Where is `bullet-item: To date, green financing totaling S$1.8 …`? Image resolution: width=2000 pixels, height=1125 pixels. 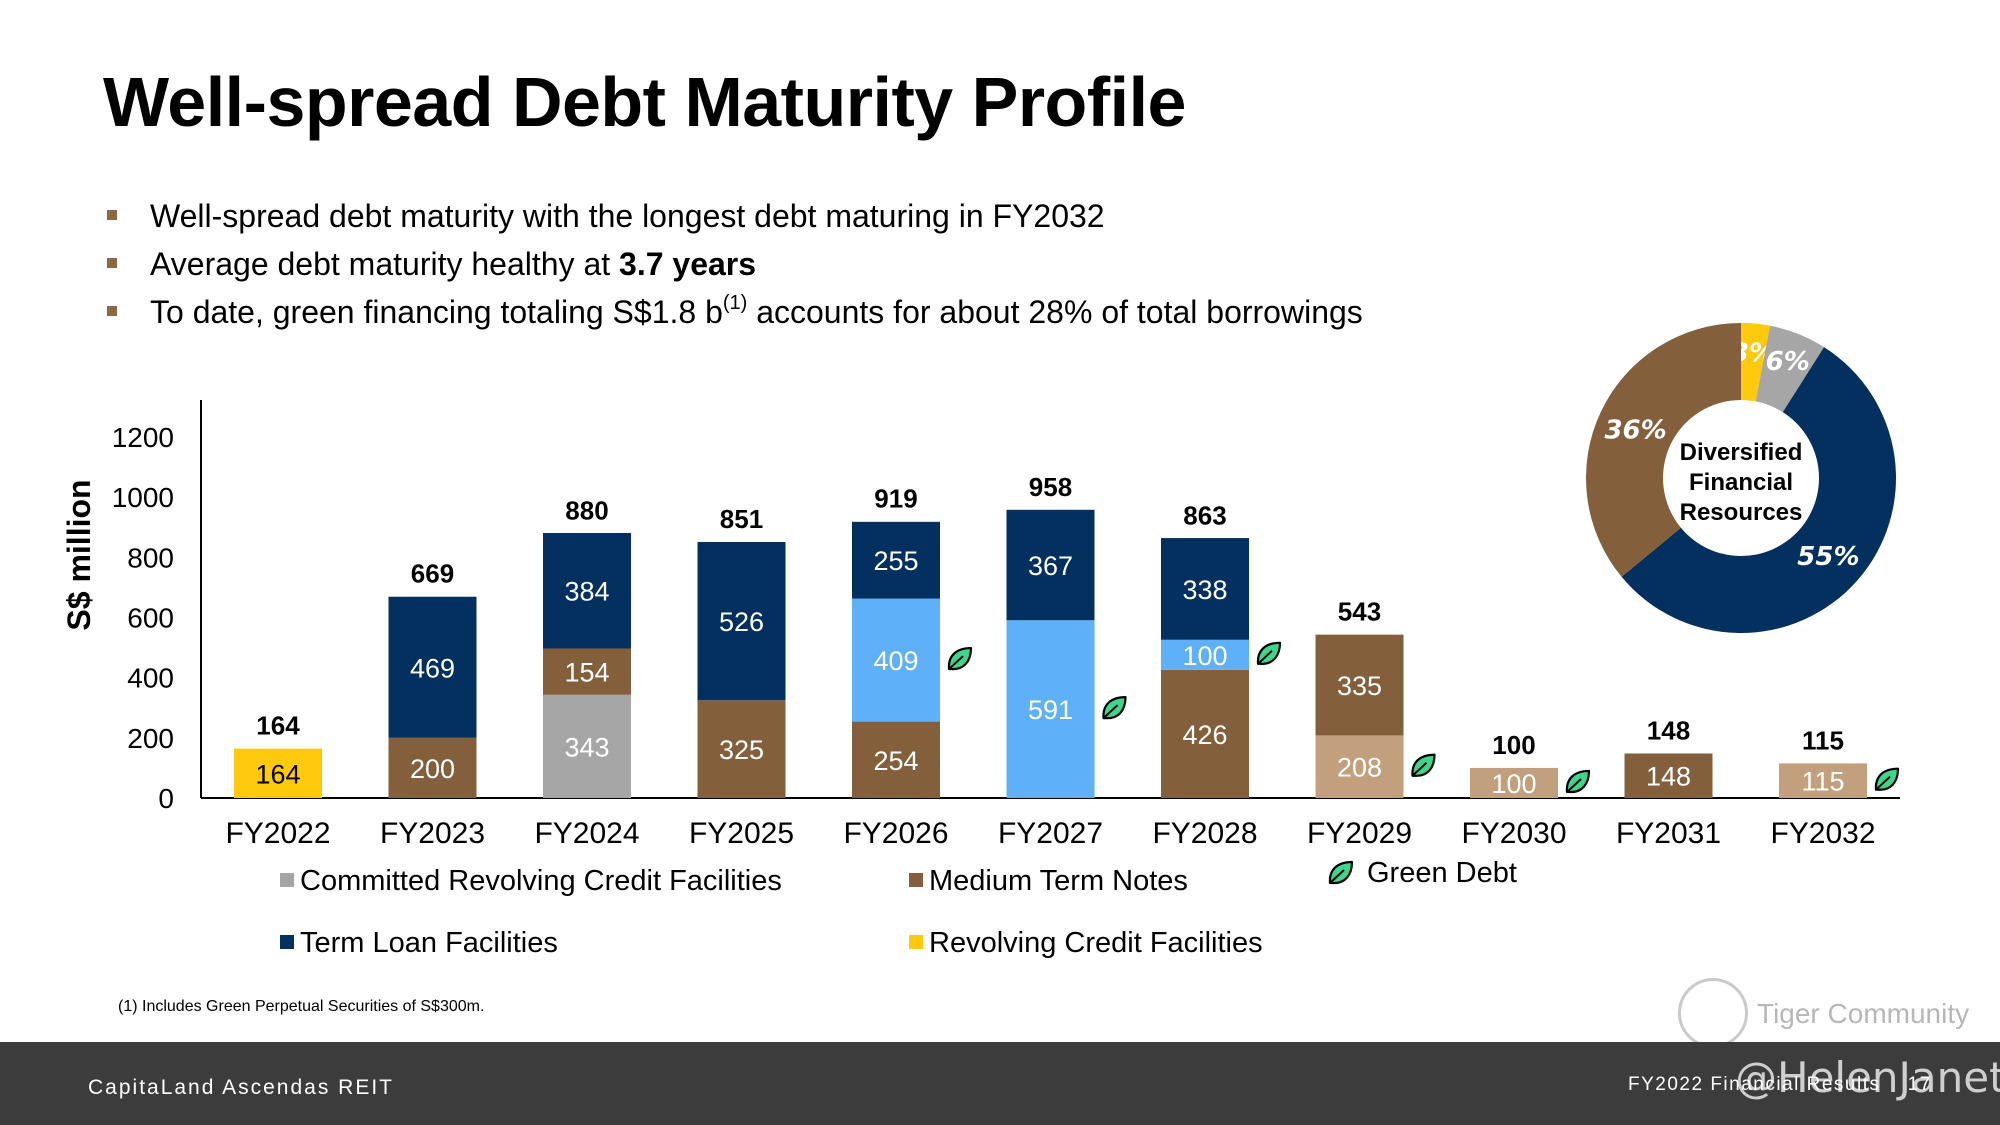
bullet-item: To date, green financing totaling S$1.8 … is located at coordinates (734, 312).